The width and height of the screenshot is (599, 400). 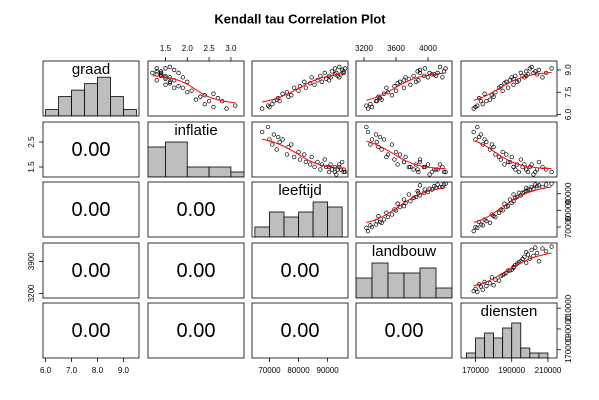 What do you see at coordinates (568, 328) in the screenshot?
I see `y-tick-label: 190000` at bounding box center [568, 328].